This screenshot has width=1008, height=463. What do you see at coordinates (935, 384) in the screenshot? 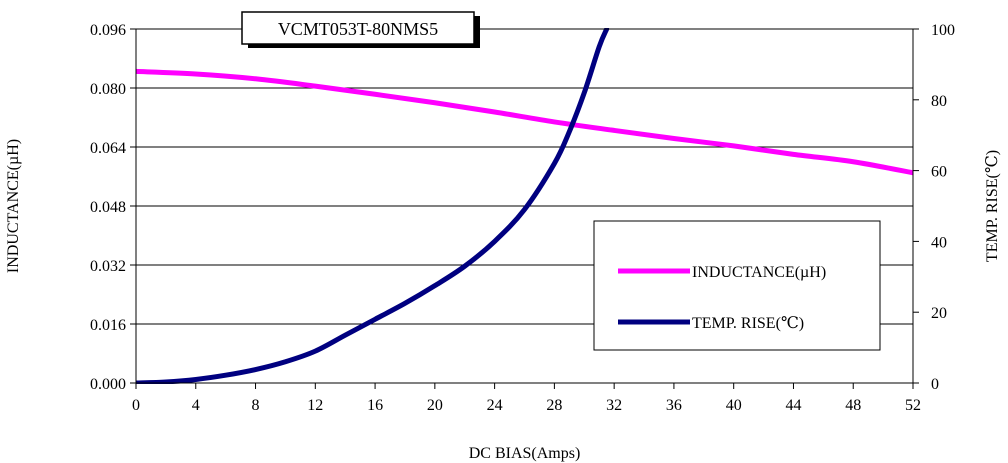
I see `y-right-tick-label: 0` at bounding box center [935, 384].